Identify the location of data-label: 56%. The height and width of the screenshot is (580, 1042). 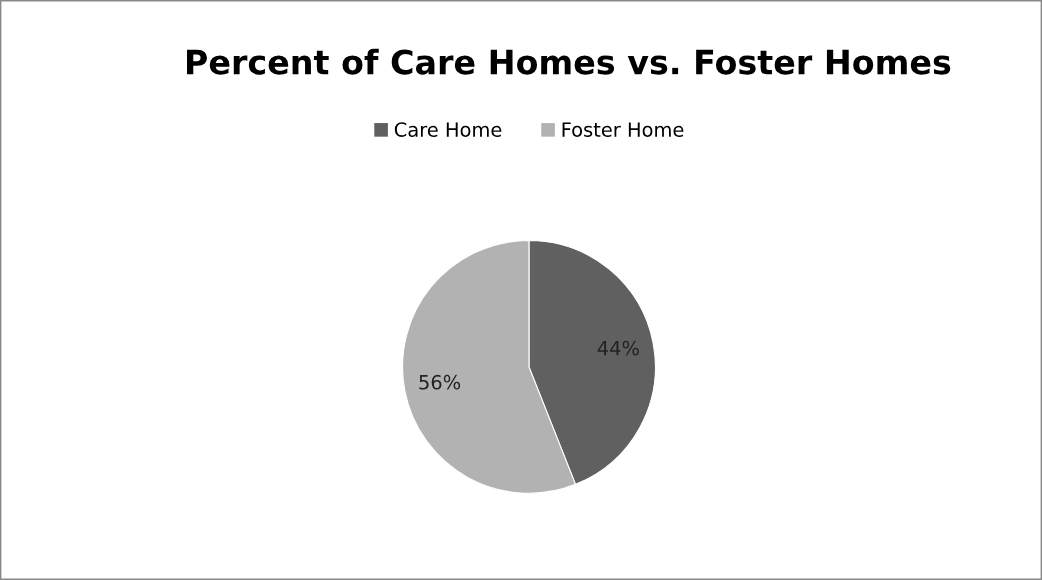
(440, 382).